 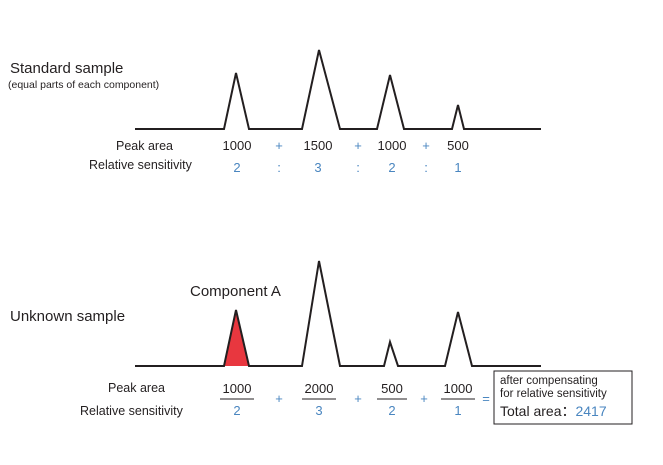 I want to click on unknown-relative-sensitivity-label: Relative sensitivity, so click(x=132, y=411).